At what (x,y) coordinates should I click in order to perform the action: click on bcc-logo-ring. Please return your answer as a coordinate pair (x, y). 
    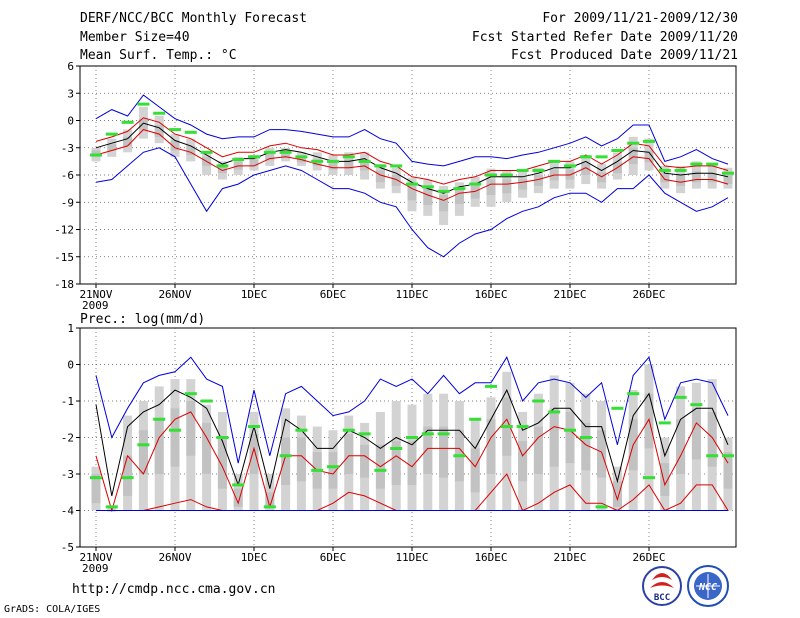
    Looking at the image, I should click on (662, 586).